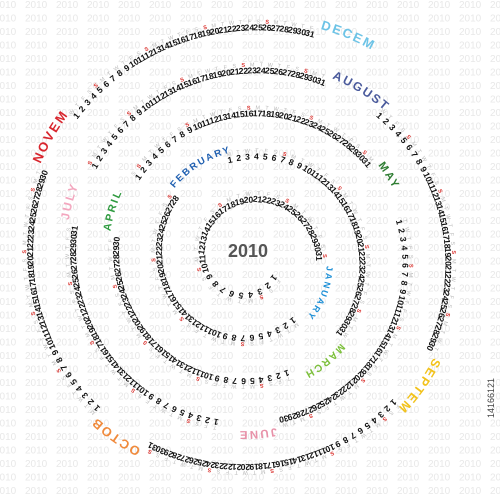 The width and height of the screenshot is (500, 500). What do you see at coordinates (315, 343) in the screenshot?
I see `watermark-text-435: 2010` at bounding box center [315, 343].